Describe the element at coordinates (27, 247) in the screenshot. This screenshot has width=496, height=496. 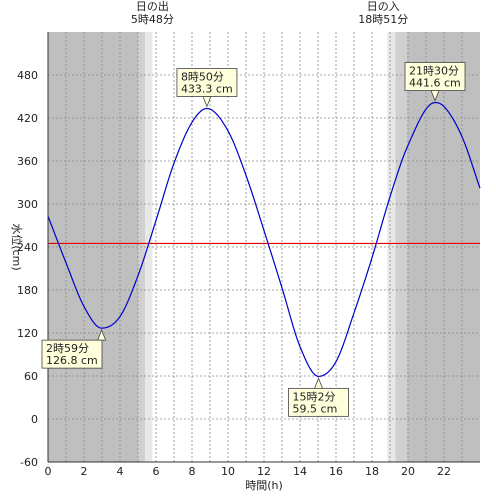
I see `y-tick-label: 240` at that location.